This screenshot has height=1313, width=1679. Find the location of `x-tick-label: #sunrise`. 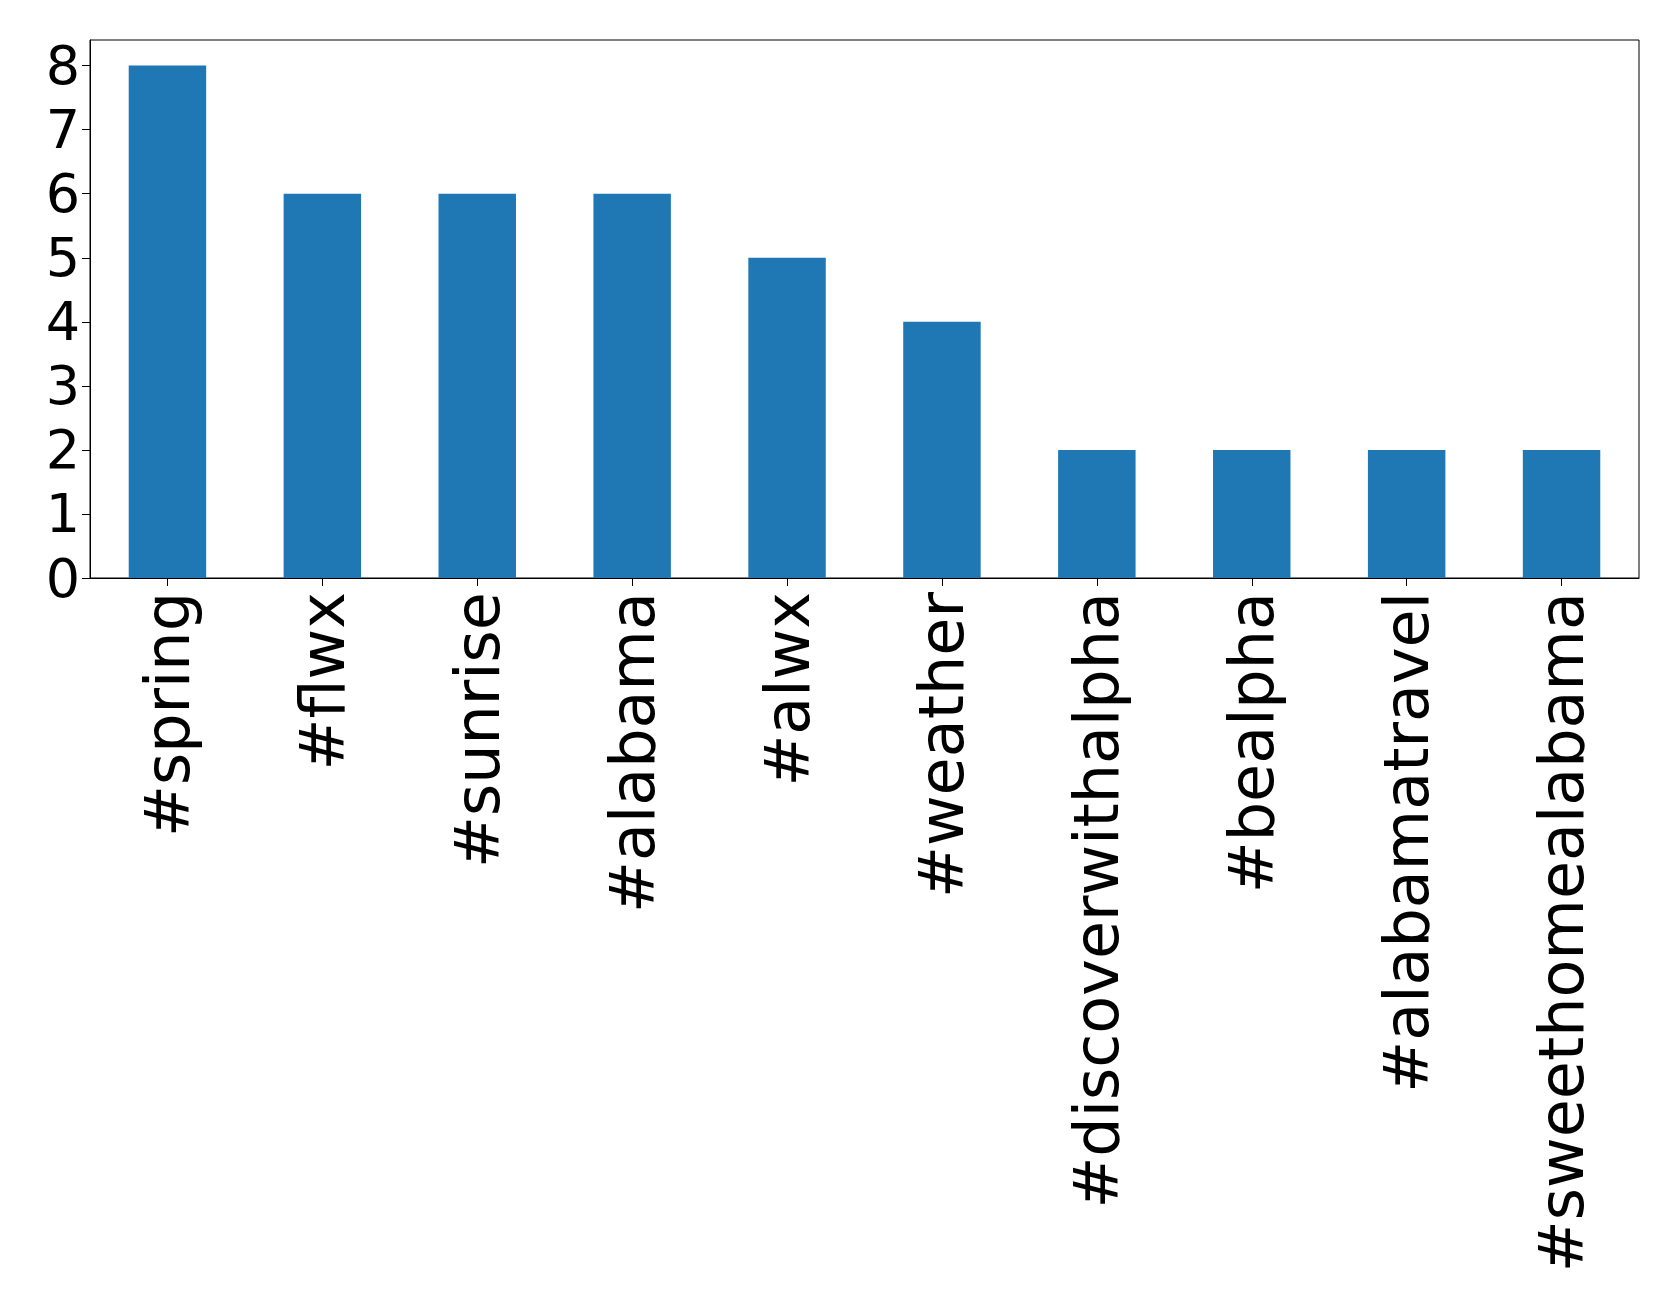

x-tick-label: #sunrise is located at coordinates (477, 730).